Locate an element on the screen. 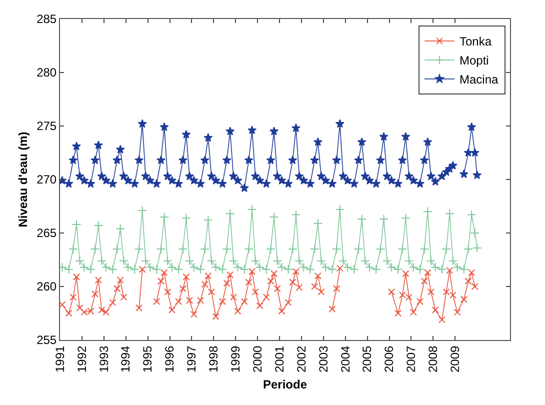  legend-label: Tonka is located at coordinates (476, 41).